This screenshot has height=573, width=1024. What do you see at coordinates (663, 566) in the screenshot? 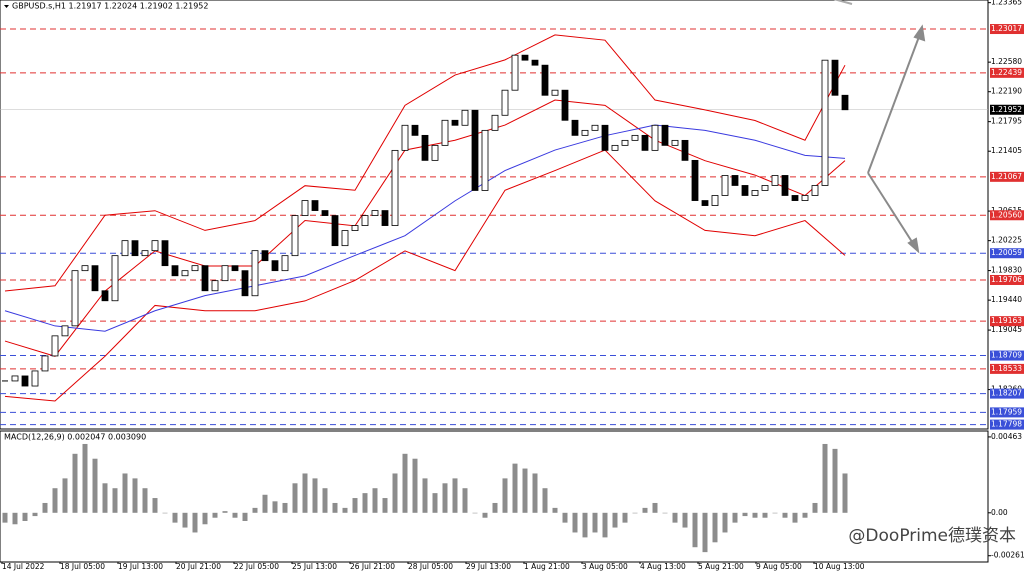
I see `x-tick-label: 4 Aug 13:00` at bounding box center [663, 566].